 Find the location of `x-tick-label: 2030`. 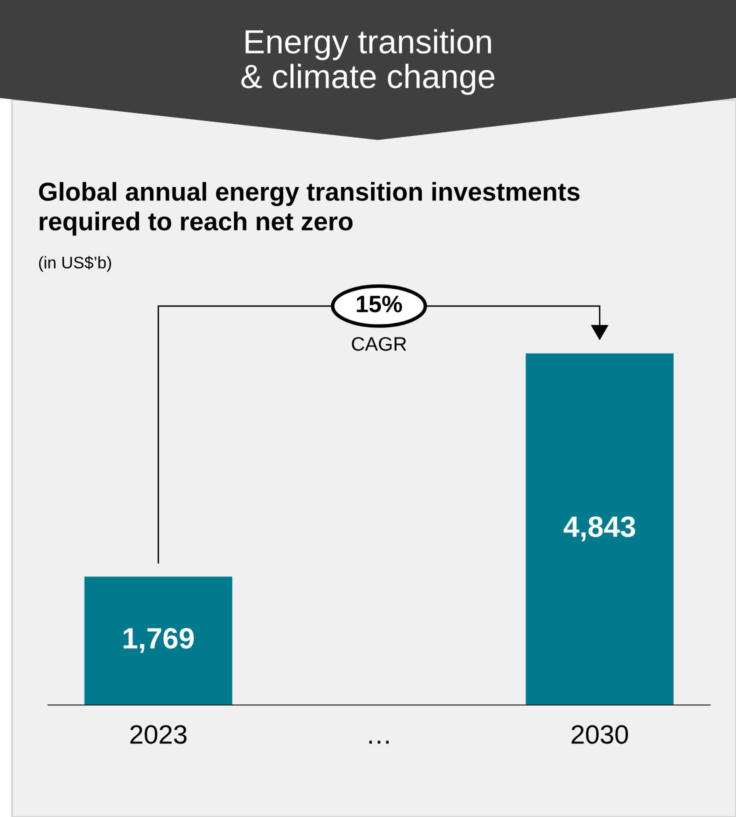

x-tick-label: 2030 is located at coordinates (600, 734).